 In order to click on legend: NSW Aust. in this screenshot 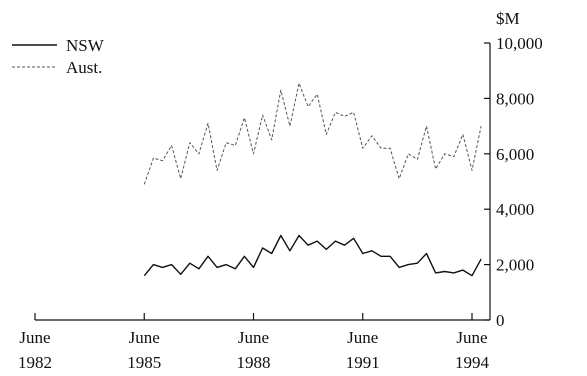, I will do `click(58, 56)`.